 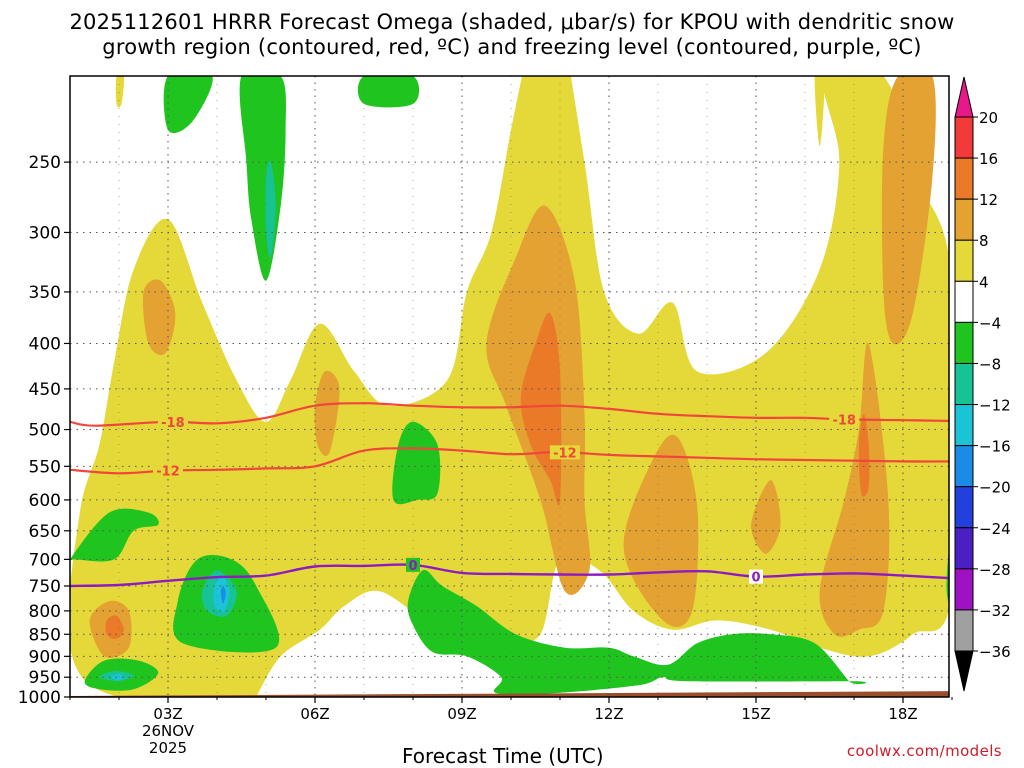 What do you see at coordinates (45, 532) in the screenshot?
I see `y-tick-label-650: 650` at bounding box center [45, 532].